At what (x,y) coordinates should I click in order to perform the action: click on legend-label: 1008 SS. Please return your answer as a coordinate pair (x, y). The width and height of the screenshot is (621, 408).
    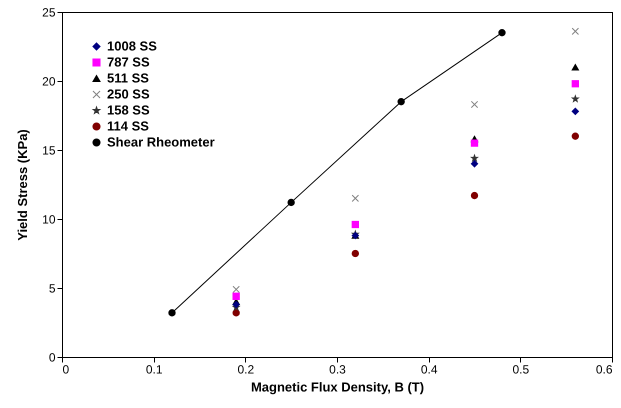
    Looking at the image, I should click on (132, 46).